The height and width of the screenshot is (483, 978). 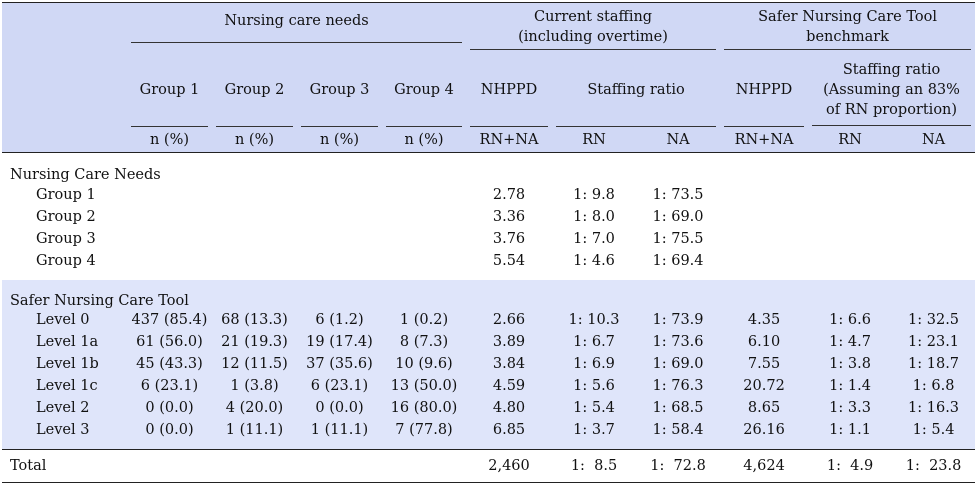 I want to click on rn-ratio-cell: 1: 5.4, so click(x=594, y=408).